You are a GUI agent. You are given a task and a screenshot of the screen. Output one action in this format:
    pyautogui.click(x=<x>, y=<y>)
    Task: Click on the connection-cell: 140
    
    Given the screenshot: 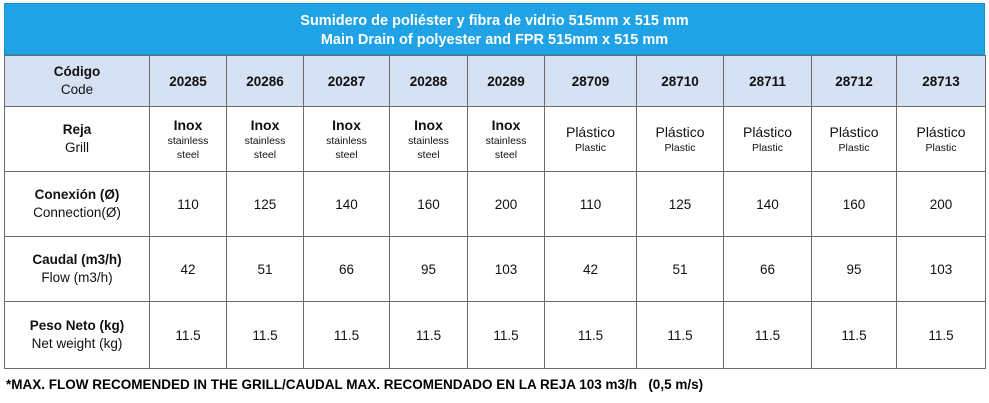 What is the action you would take?
    pyautogui.click(x=767, y=204)
    